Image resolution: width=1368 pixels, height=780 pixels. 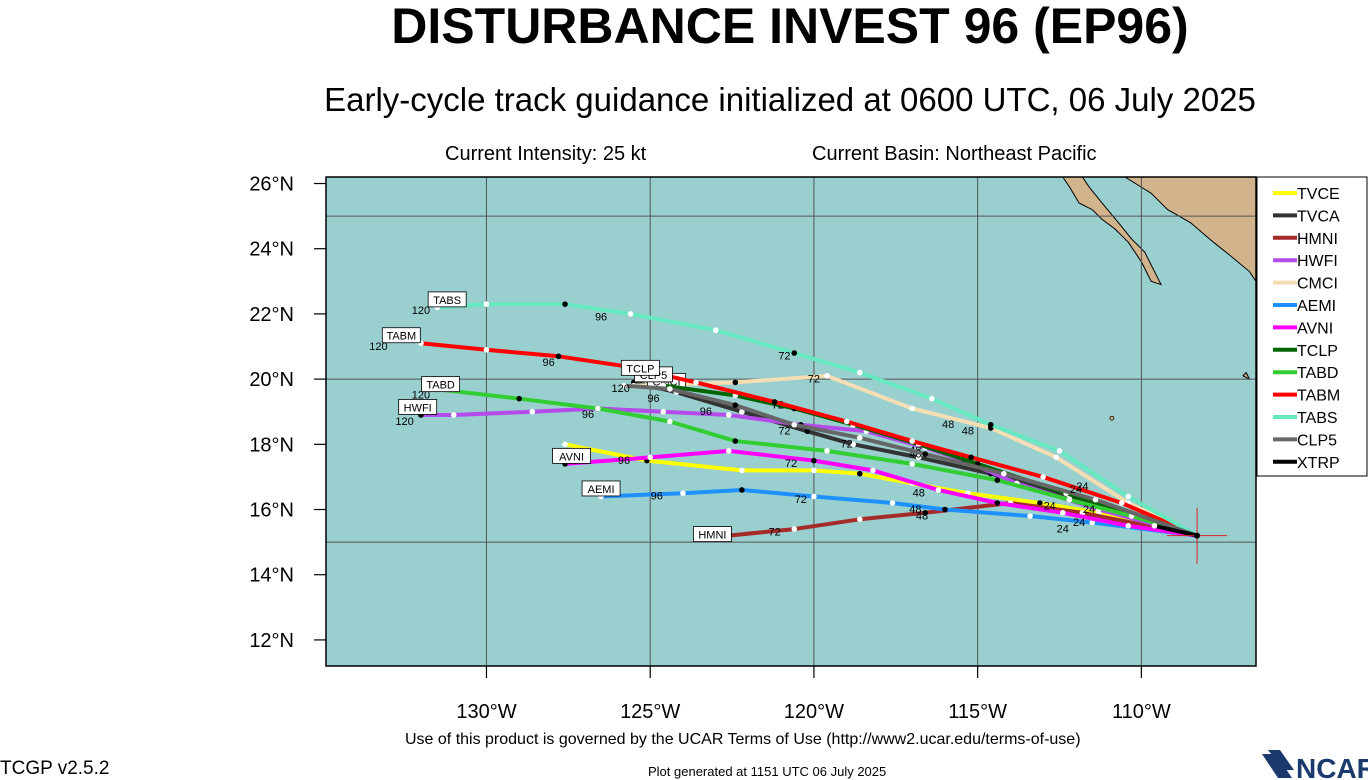 I want to click on legend-label-hmni: HMNI, so click(x=1317, y=239).